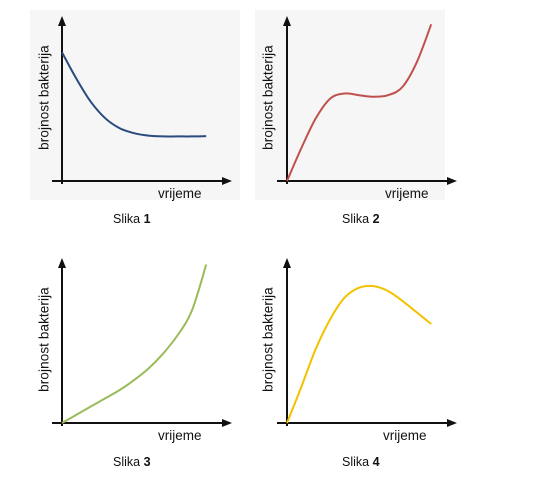 This screenshot has height=484, width=540. Describe the element at coordinates (376, 219) in the screenshot. I see `caption-number: 2` at that location.